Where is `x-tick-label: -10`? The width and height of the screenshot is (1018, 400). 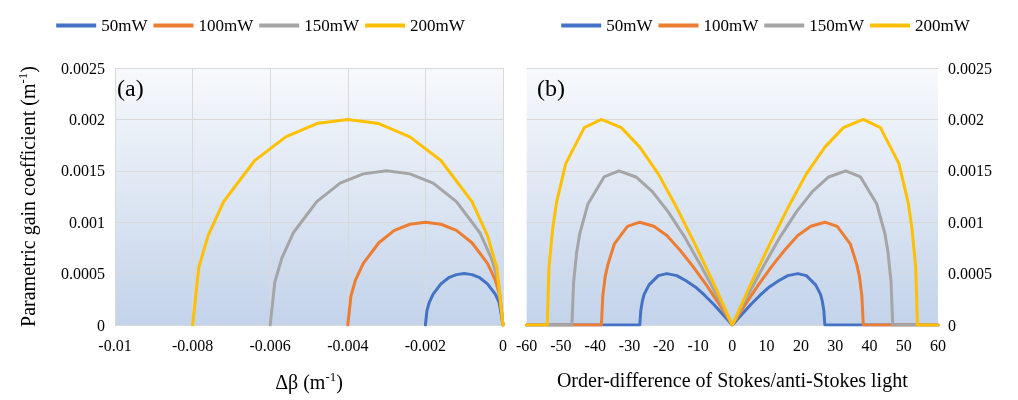 x-tick-label: -10 is located at coordinates (698, 345).